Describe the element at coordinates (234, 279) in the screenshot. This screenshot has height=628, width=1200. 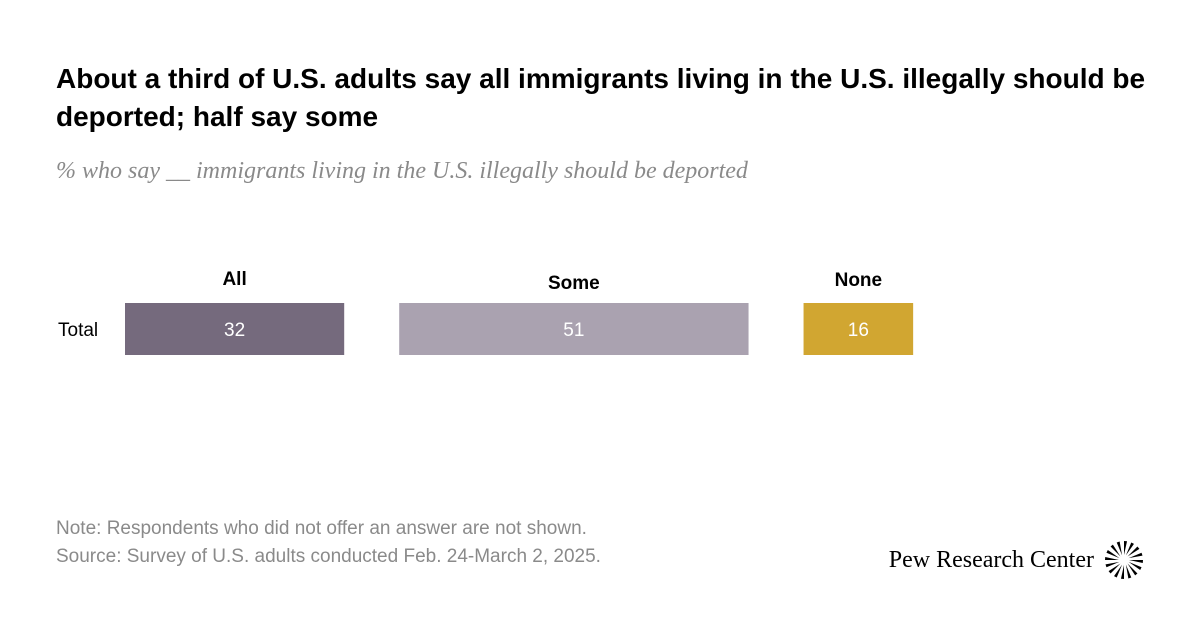
I see `series-header-all: All` at that location.